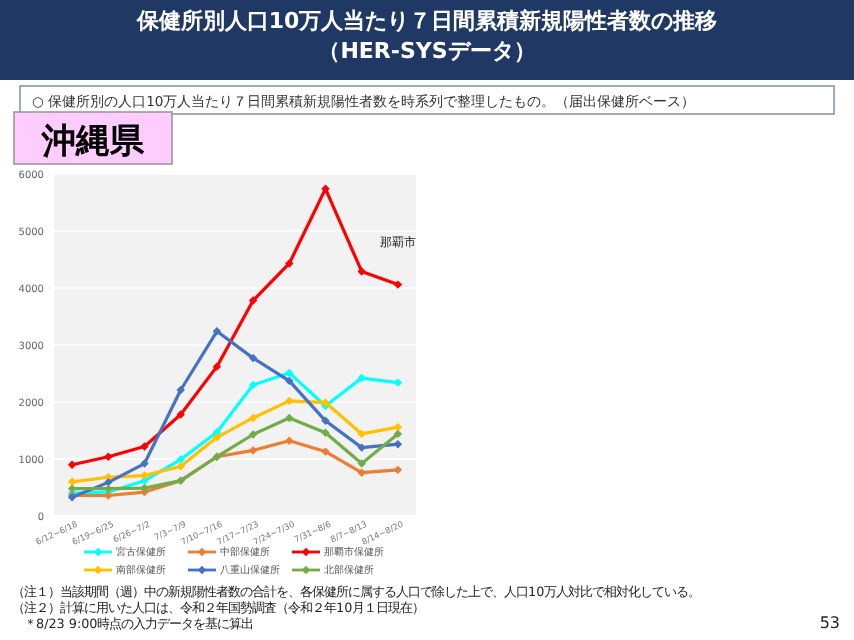  I want to click on text: 53, so click(829, 623).